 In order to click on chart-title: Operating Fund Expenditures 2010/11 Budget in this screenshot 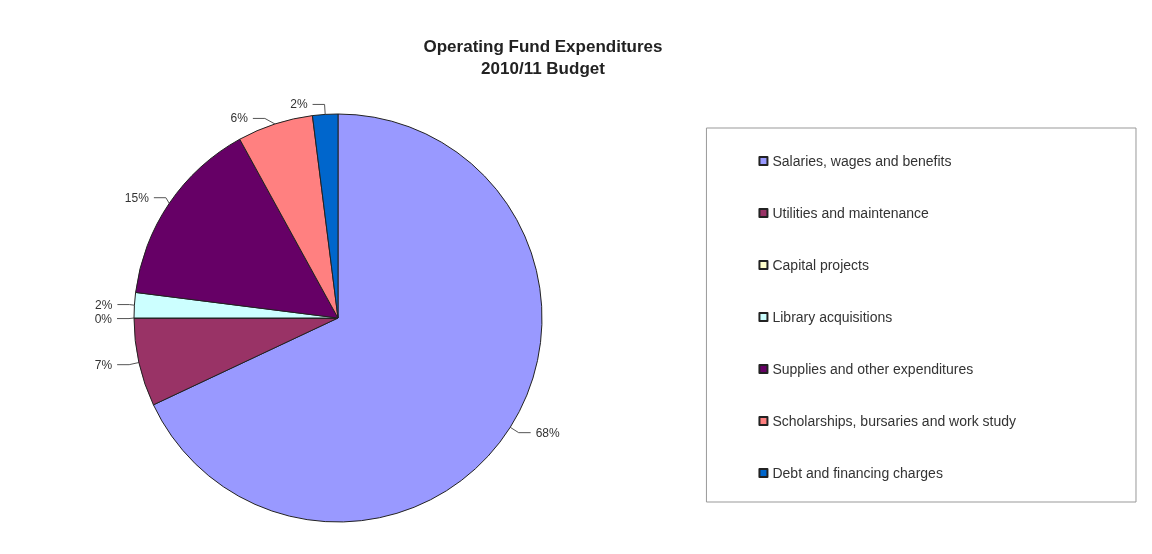, I will do `click(543, 57)`.